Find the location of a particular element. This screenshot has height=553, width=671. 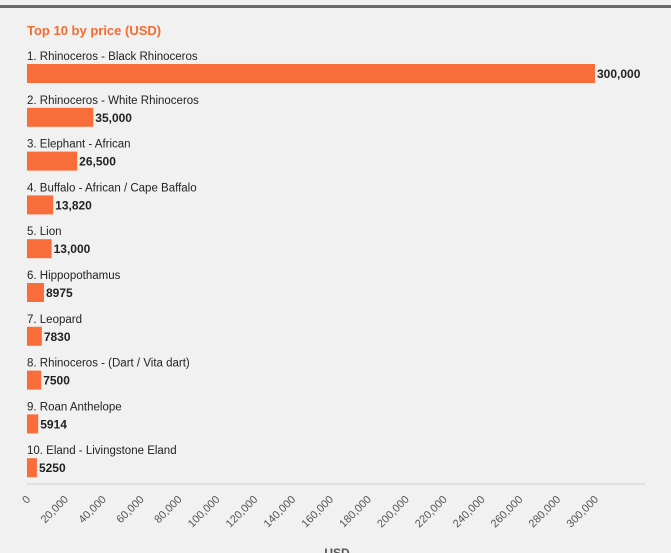

x-tick-label: 0 is located at coordinates (26, 500).